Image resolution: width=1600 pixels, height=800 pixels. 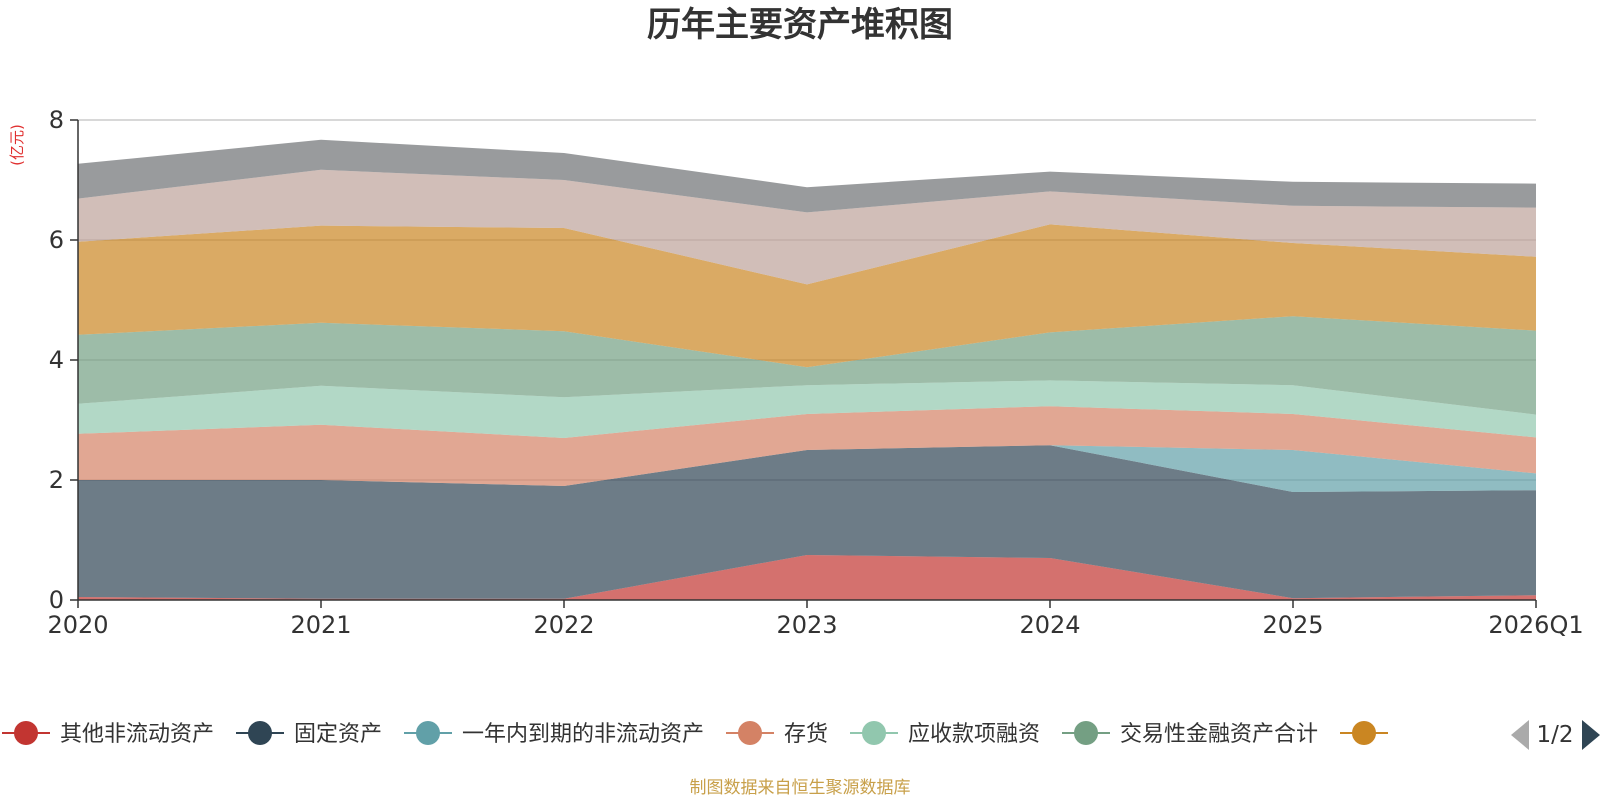 I want to click on x-tick-label: 2024, so click(x=1049, y=625).